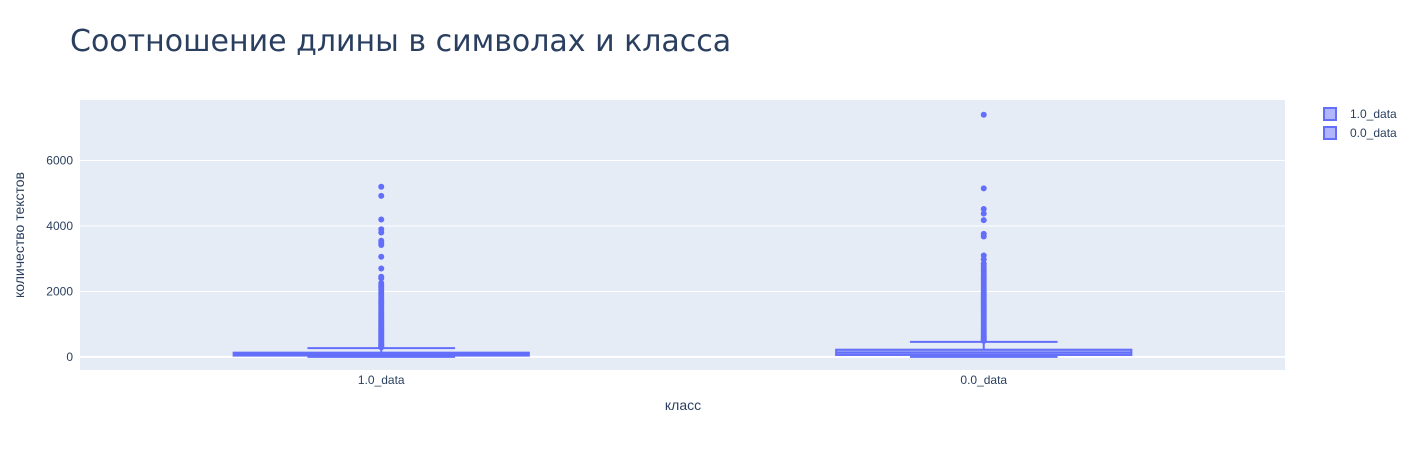  Describe the element at coordinates (683, 380) in the screenshot. I see `x-axis-ticks: 1.0_data 0.0_data` at that location.